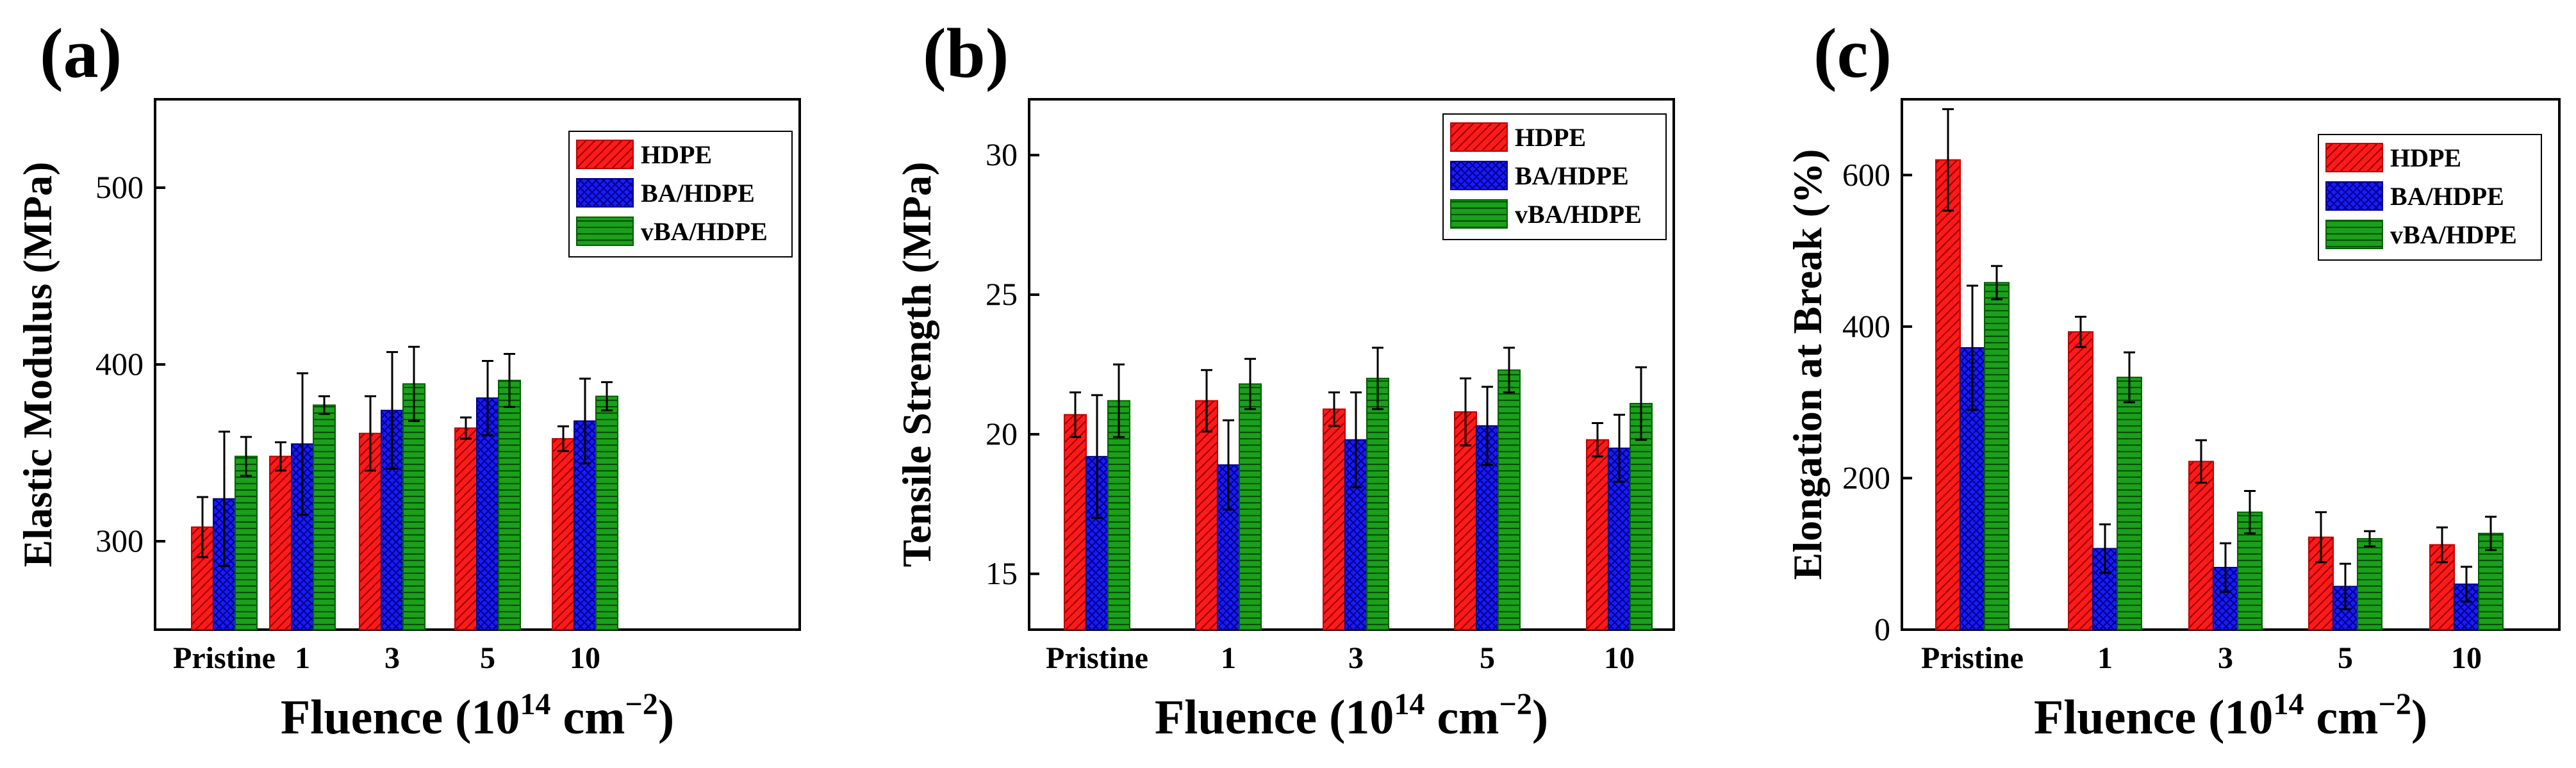  I want to click on panel-a-ylabel: Elastic Modulus (MPa), so click(37, 365).